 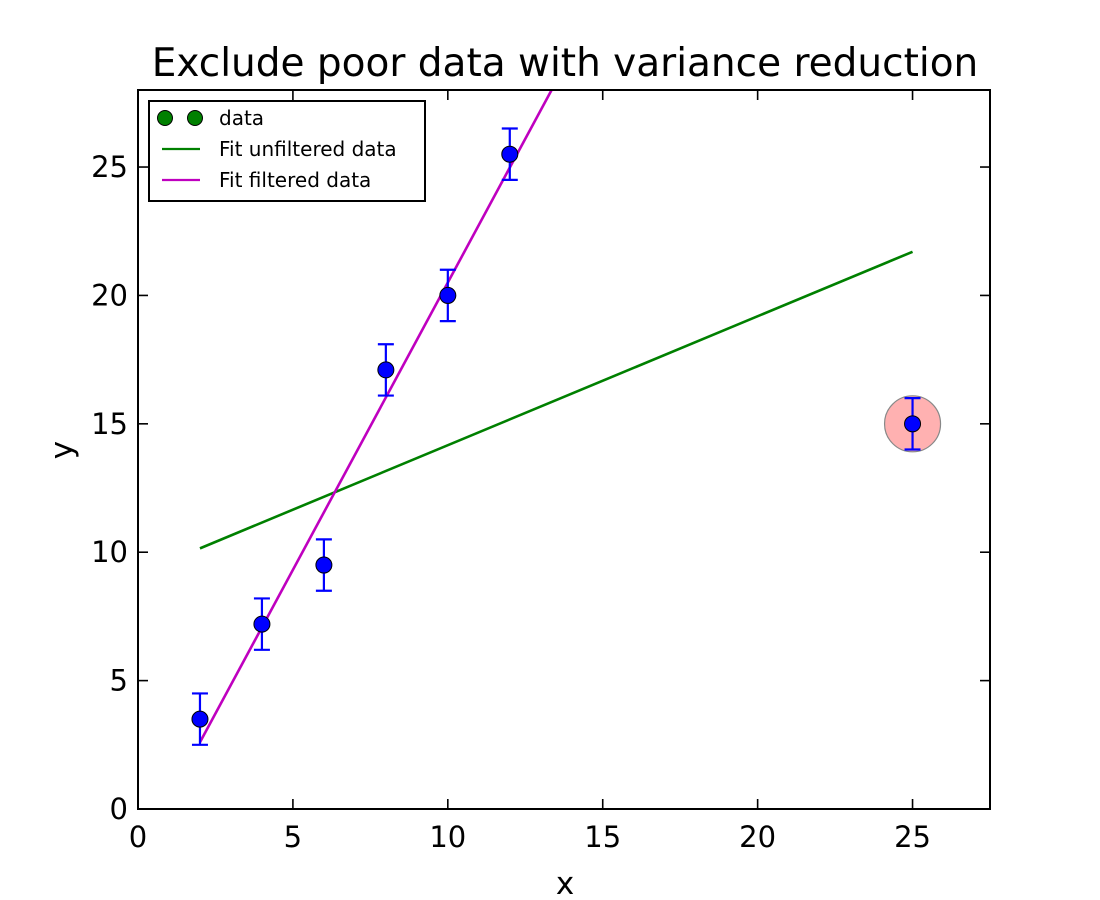 What do you see at coordinates (109, 167) in the screenshot?
I see `y-tick-label-5: 25` at bounding box center [109, 167].